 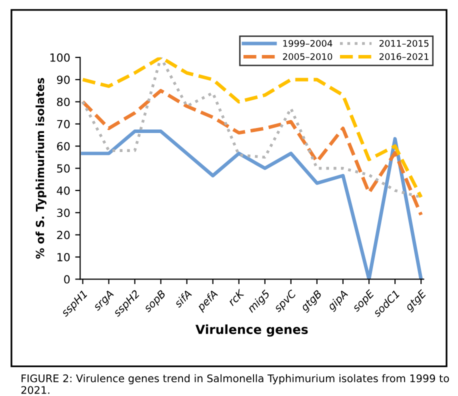 What do you see at coordinates (182, 298) in the screenshot?
I see `x-tick-label: sifA` at bounding box center [182, 298].